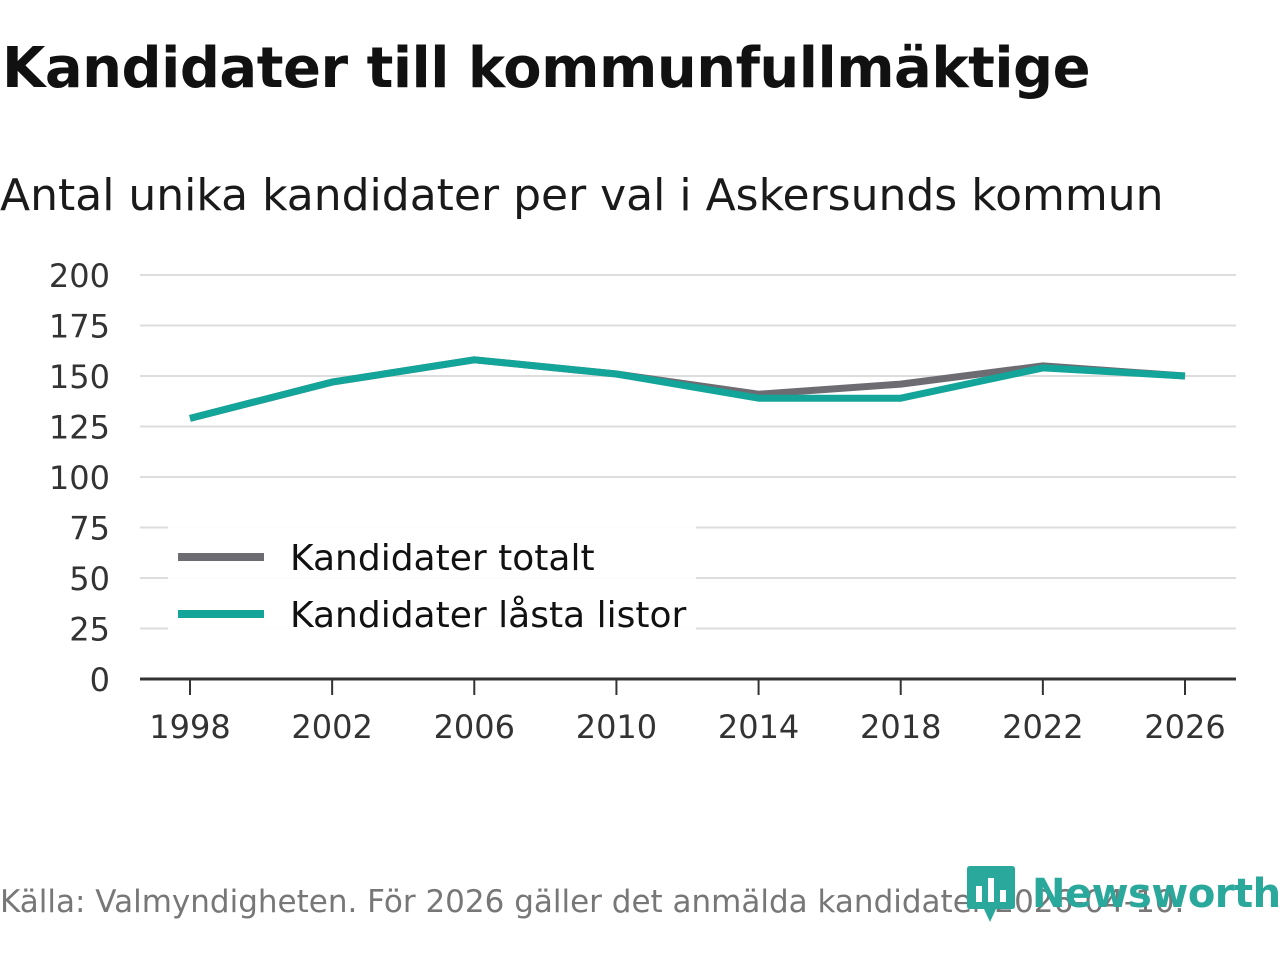  What do you see at coordinates (89, 529) in the screenshot?
I see `y-tick-label-75: 75` at bounding box center [89, 529].